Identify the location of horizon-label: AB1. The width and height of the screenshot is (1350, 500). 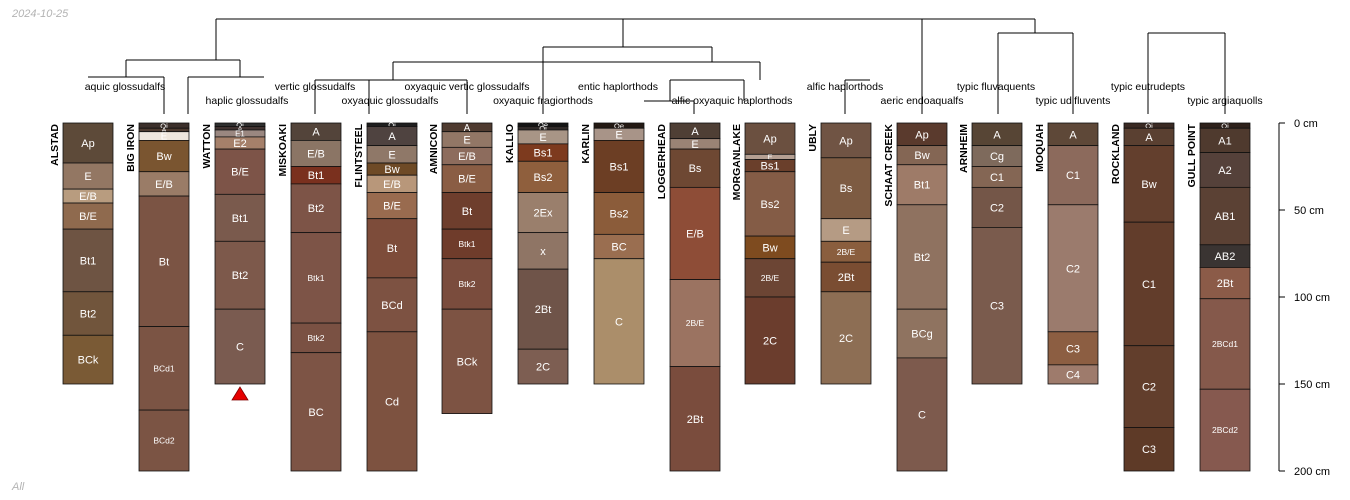
(1225, 217).